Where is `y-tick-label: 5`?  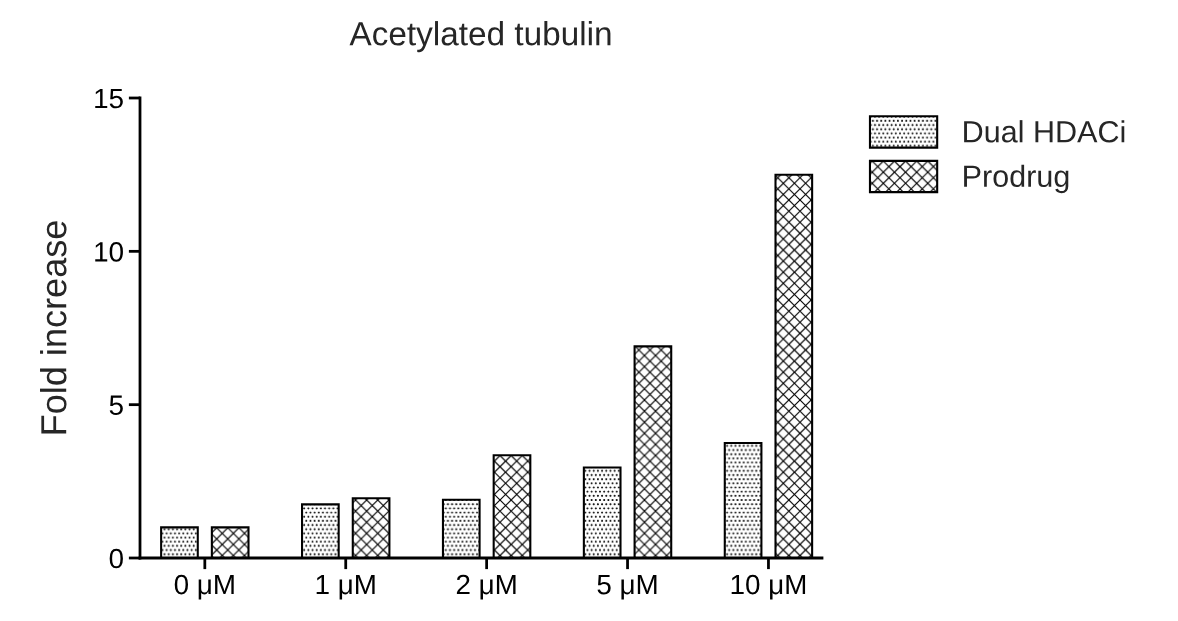
y-tick-label: 5 is located at coordinates (116, 405).